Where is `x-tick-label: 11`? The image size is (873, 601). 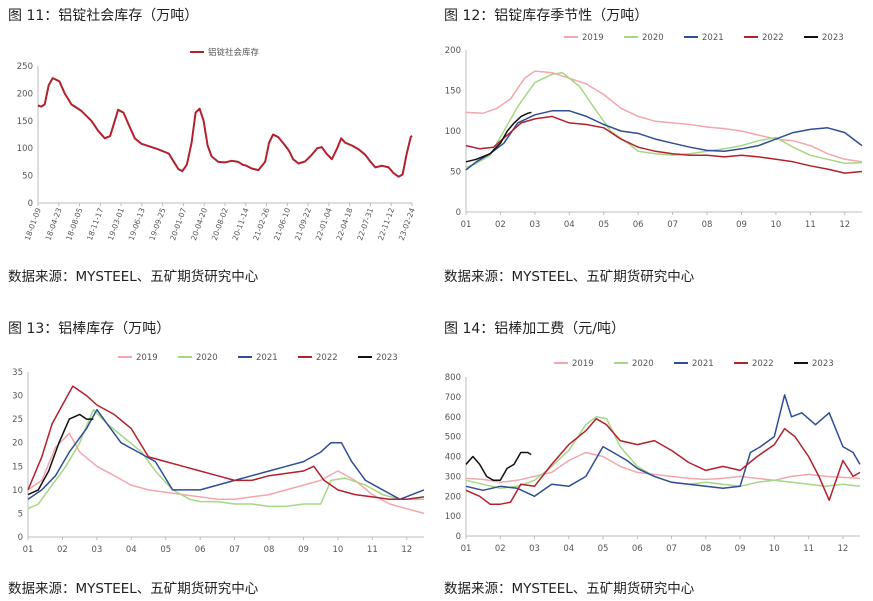 x-tick-label: 11 is located at coordinates (810, 225).